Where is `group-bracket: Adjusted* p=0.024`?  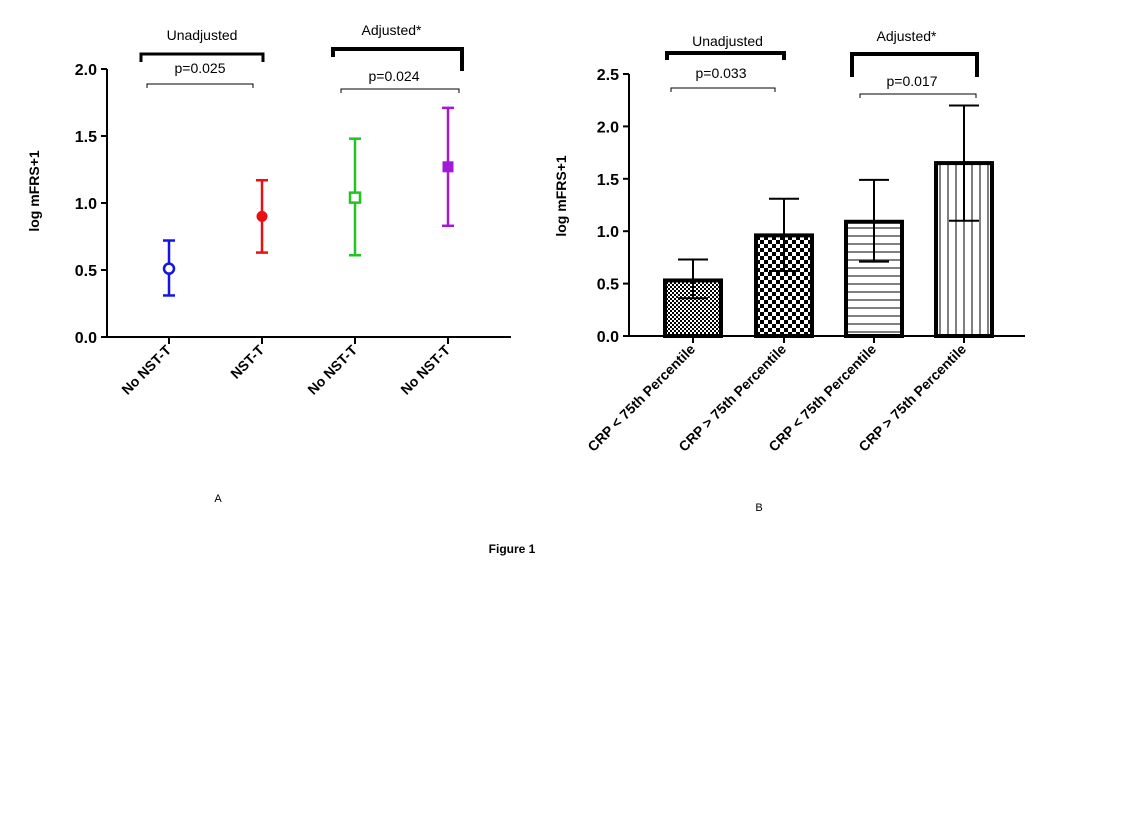 group-bracket: Adjusted* p=0.024 is located at coordinates (397, 57).